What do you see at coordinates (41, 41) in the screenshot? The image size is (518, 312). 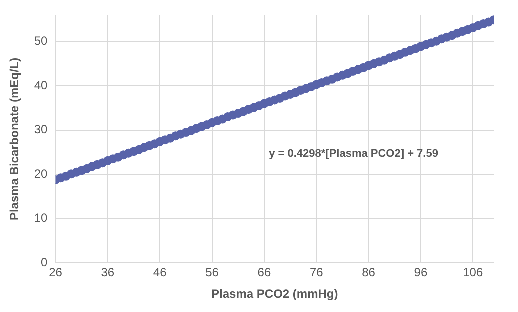 I see `y-tick-label: 50` at bounding box center [41, 41].